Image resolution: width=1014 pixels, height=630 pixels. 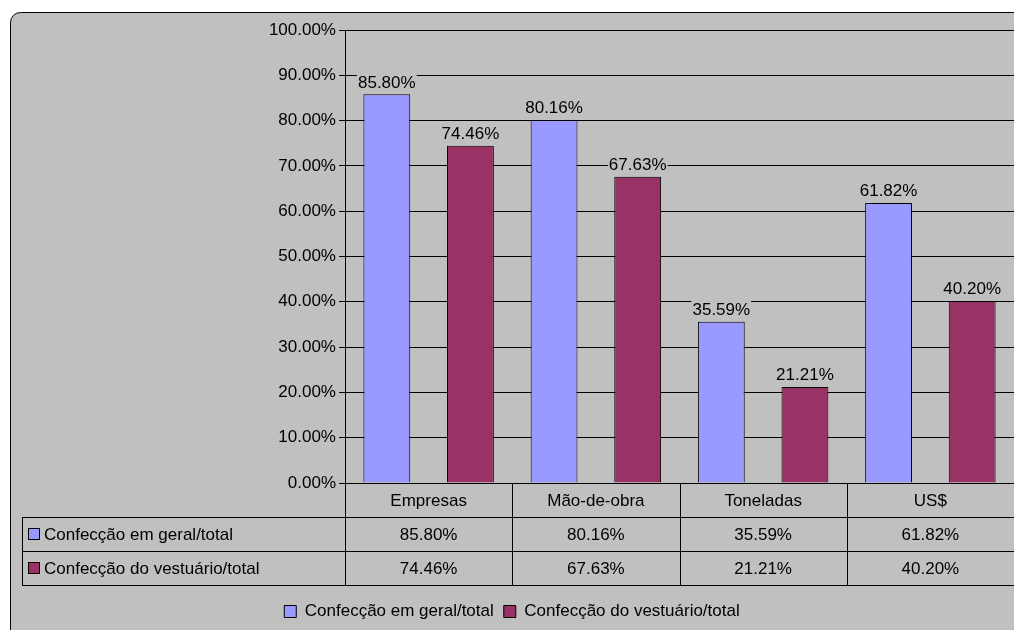 What do you see at coordinates (763, 500) in the screenshot?
I see `x-tick-label: Toneladas` at bounding box center [763, 500].